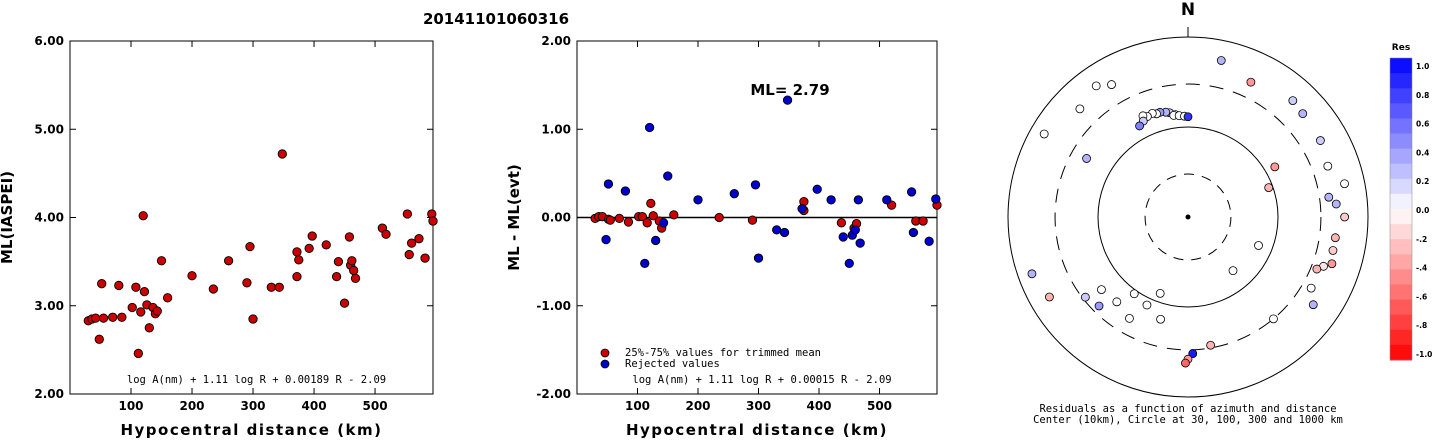  I want to click on colorbar-tick-label: -1.0, so click(1424, 354).